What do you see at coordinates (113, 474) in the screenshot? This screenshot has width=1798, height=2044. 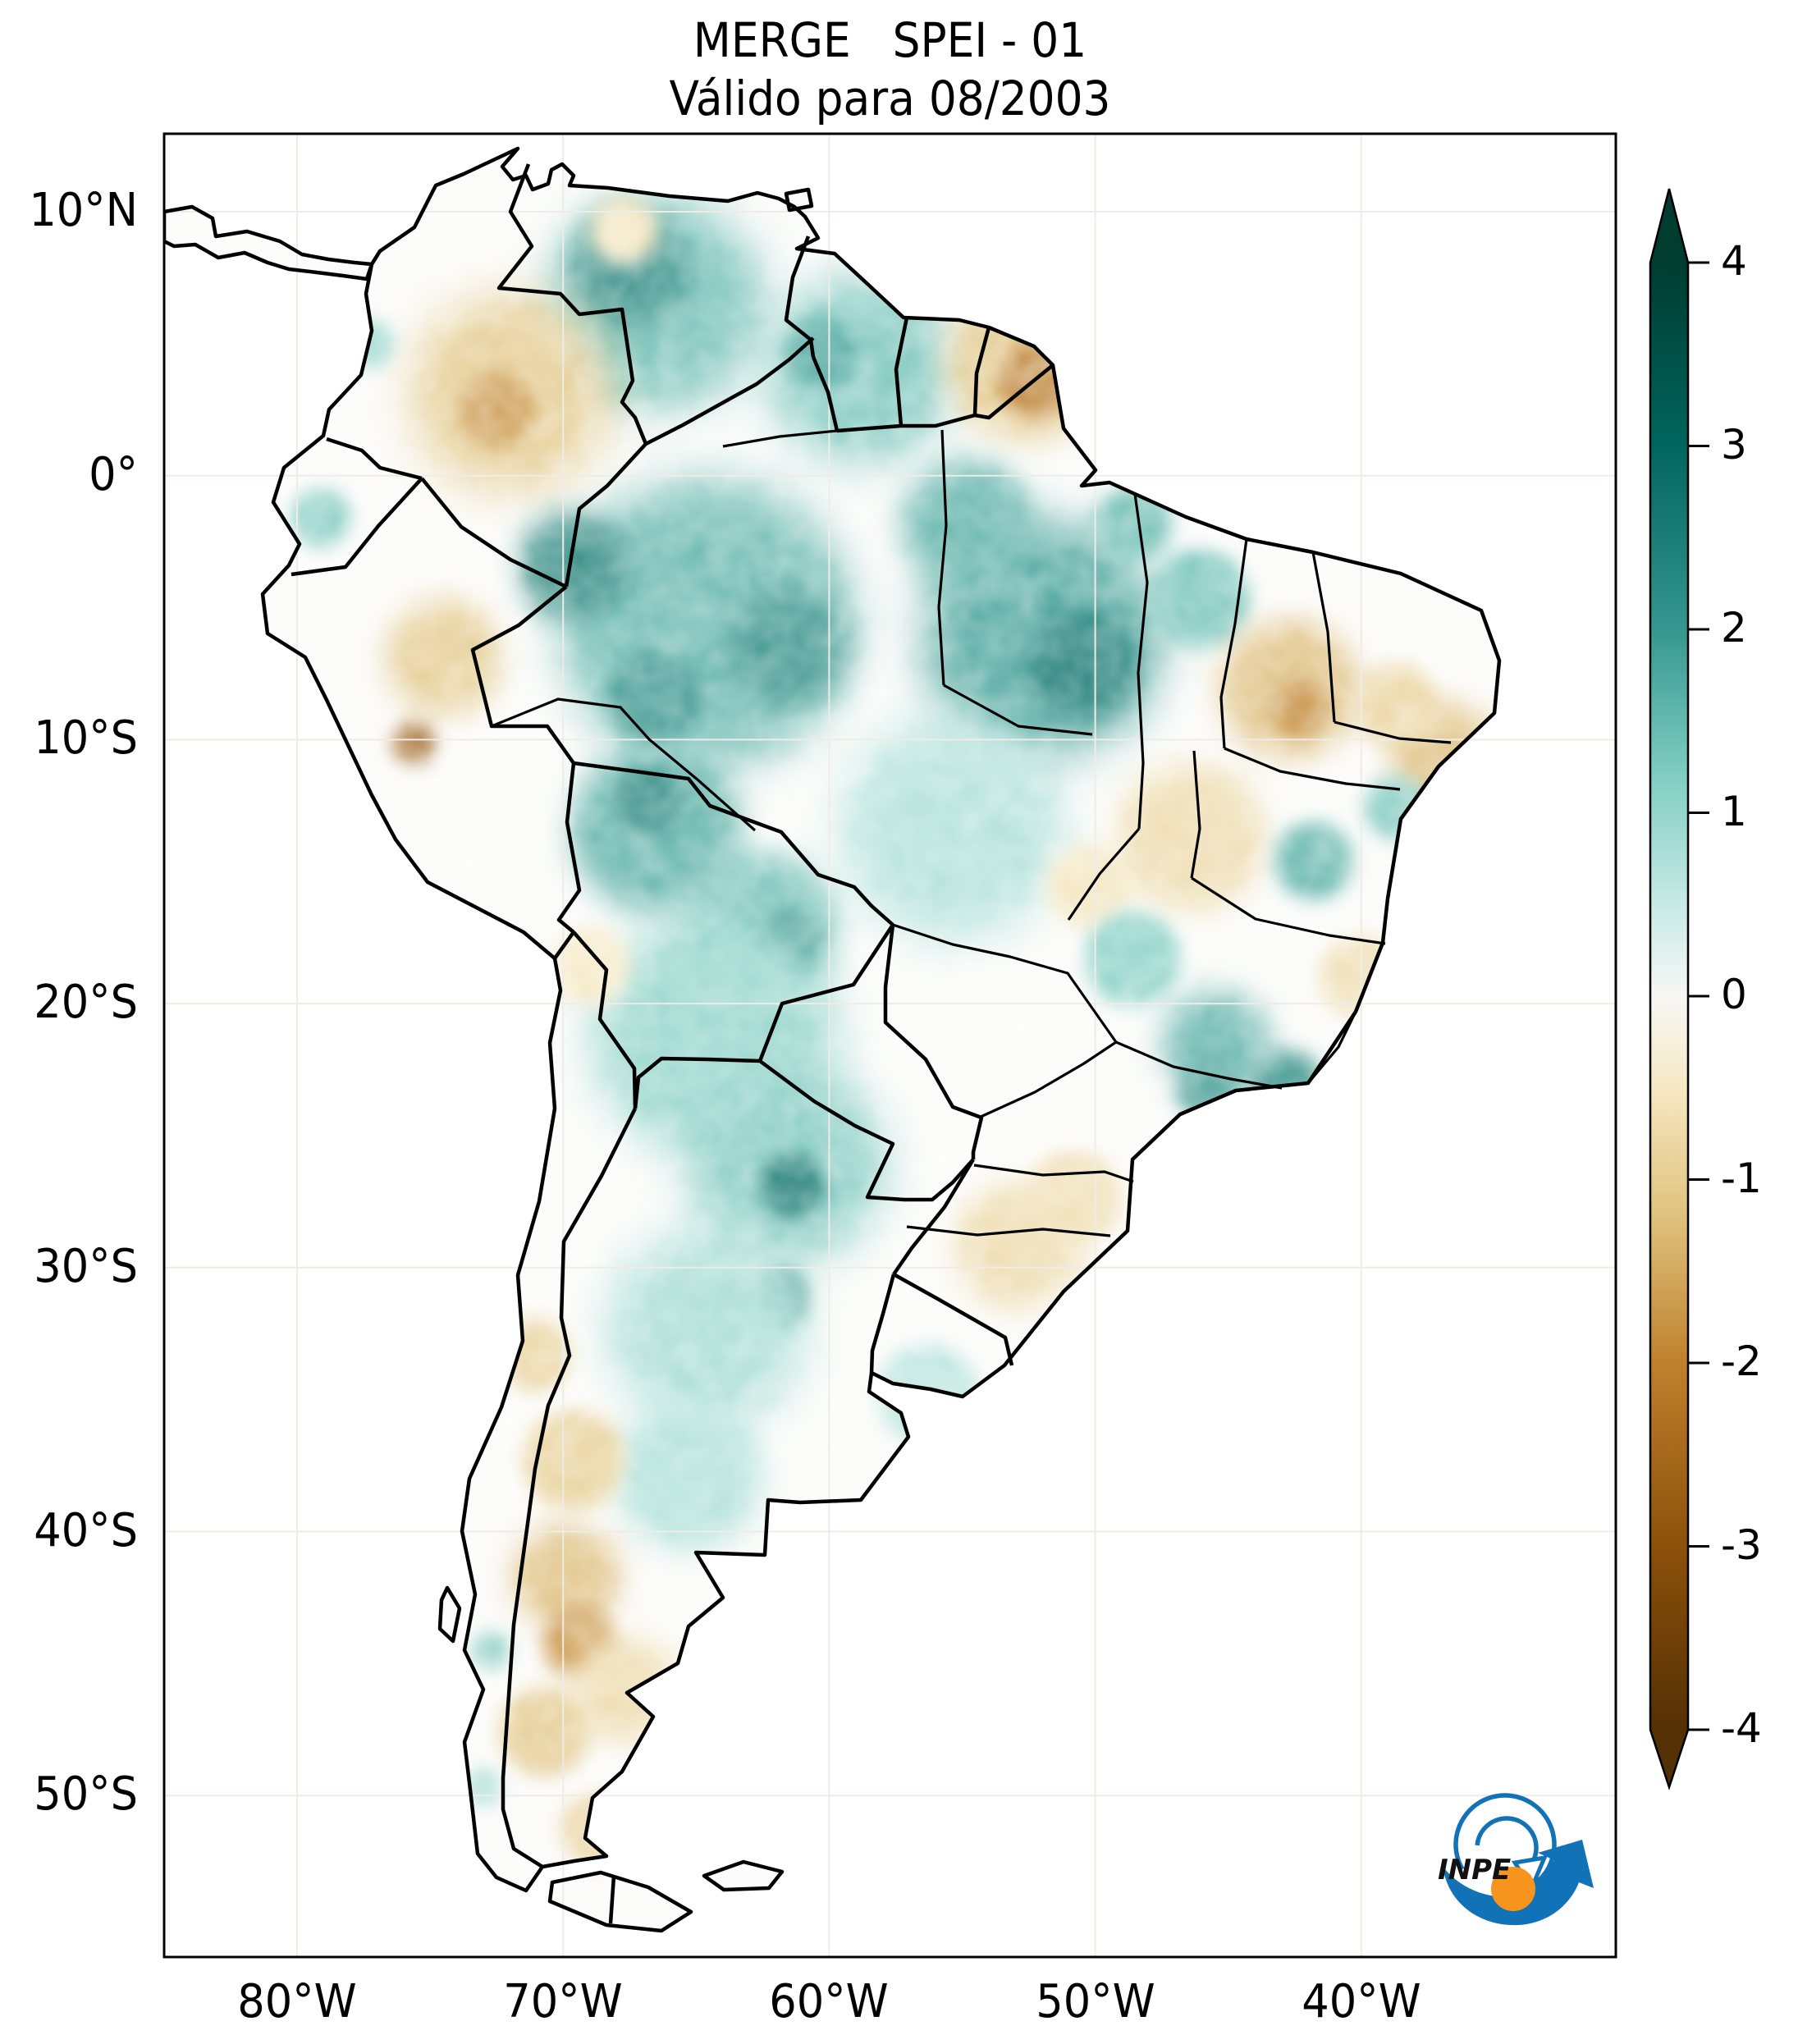 I see `lat-tick-label: 0°` at bounding box center [113, 474].